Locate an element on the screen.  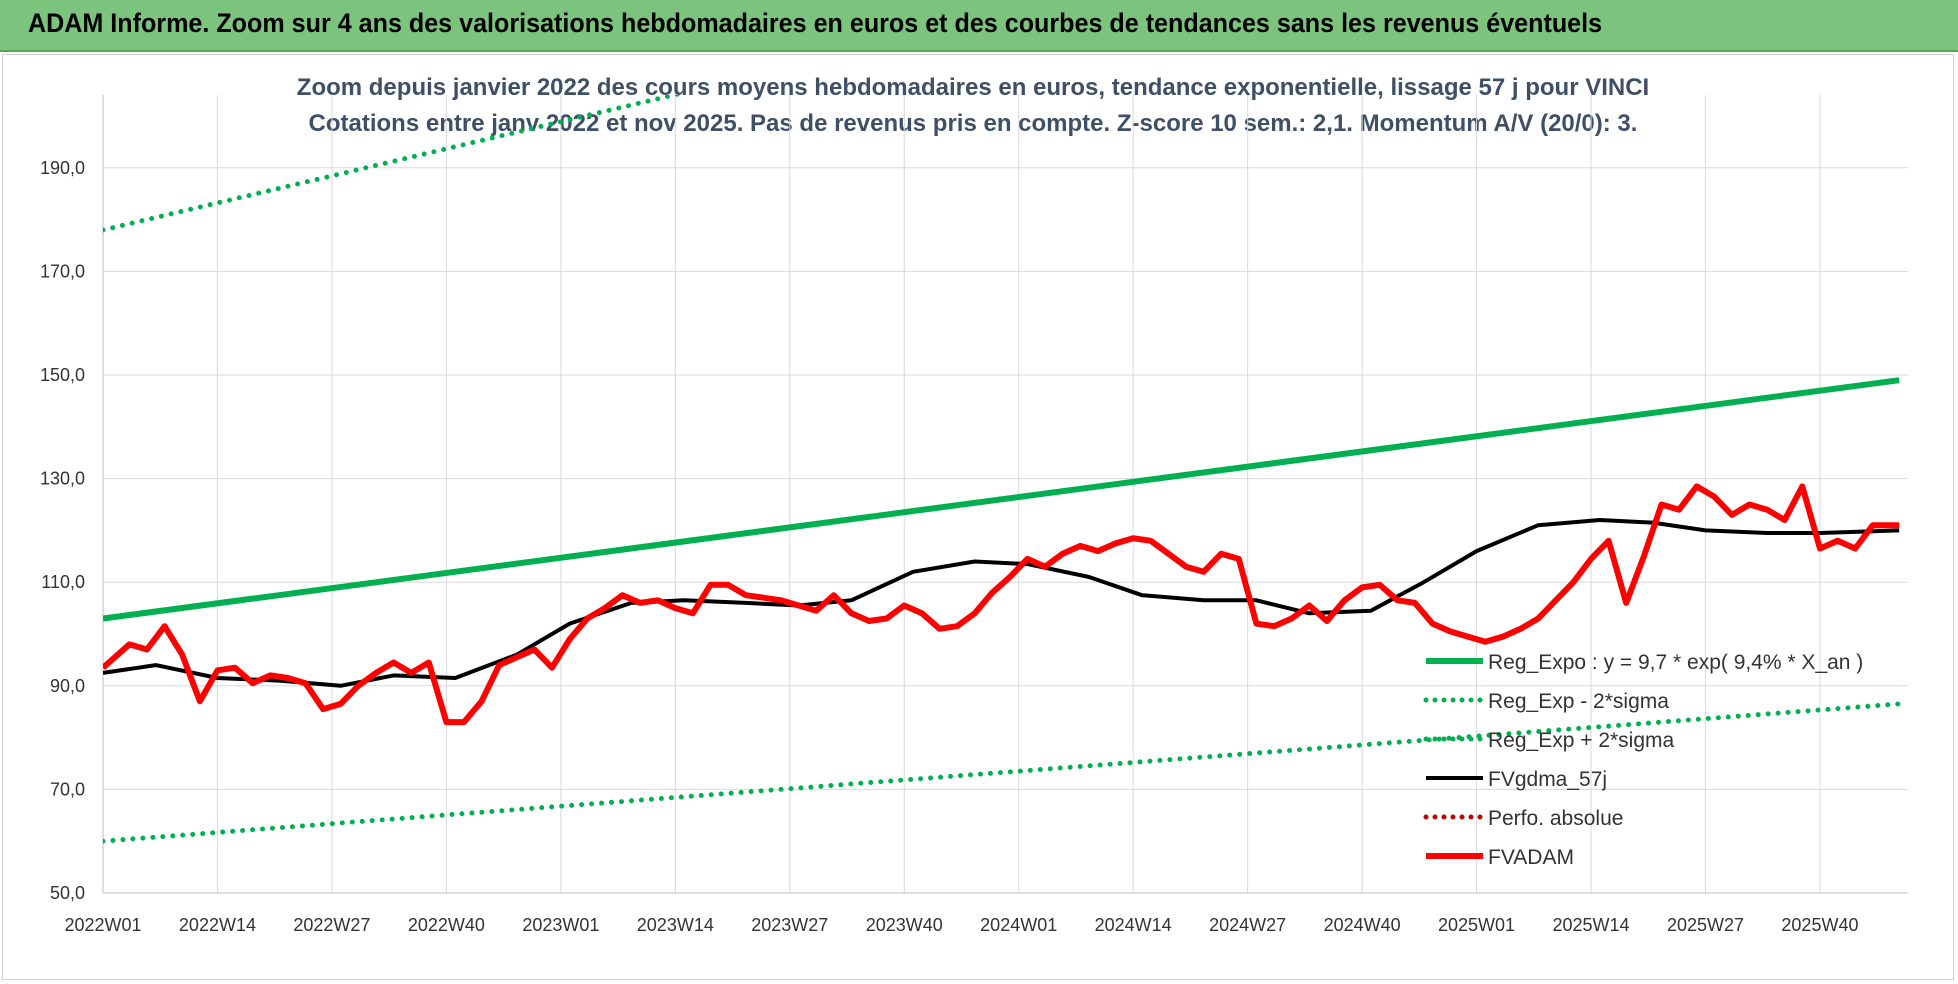
y-axis-tick-labels: 190,0 170,0 150,0 130,0 110,0 90,0 70,0 50,0 is located at coordinates (62, 530).